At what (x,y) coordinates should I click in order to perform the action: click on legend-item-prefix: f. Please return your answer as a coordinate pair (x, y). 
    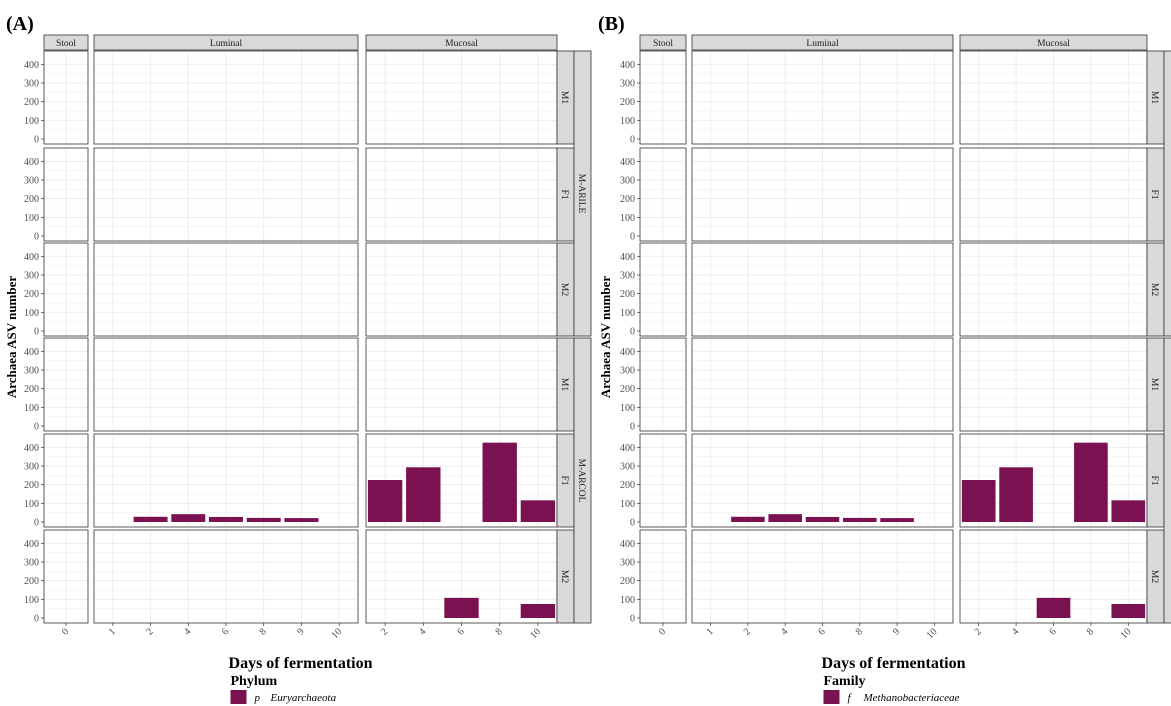
    Looking at the image, I should click on (850, 698).